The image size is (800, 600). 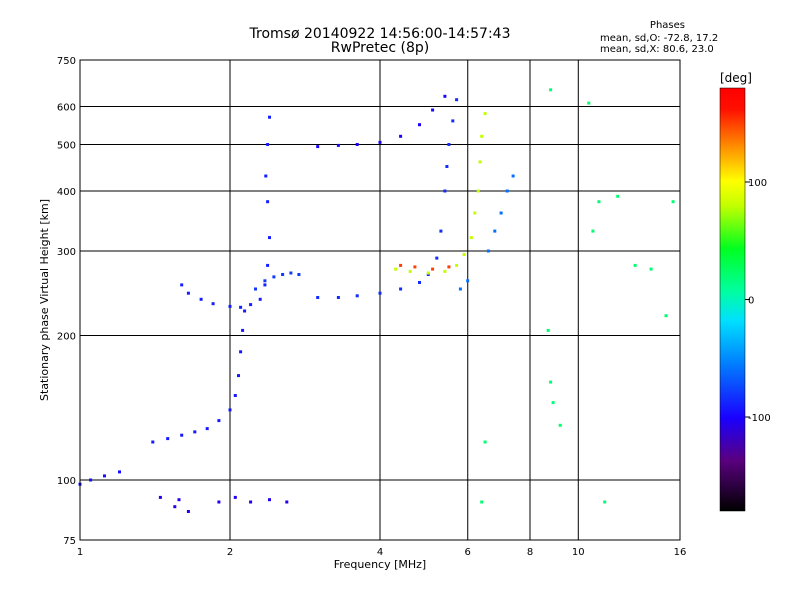 I want to click on x-tick-label-5: 10, so click(x=578, y=552).